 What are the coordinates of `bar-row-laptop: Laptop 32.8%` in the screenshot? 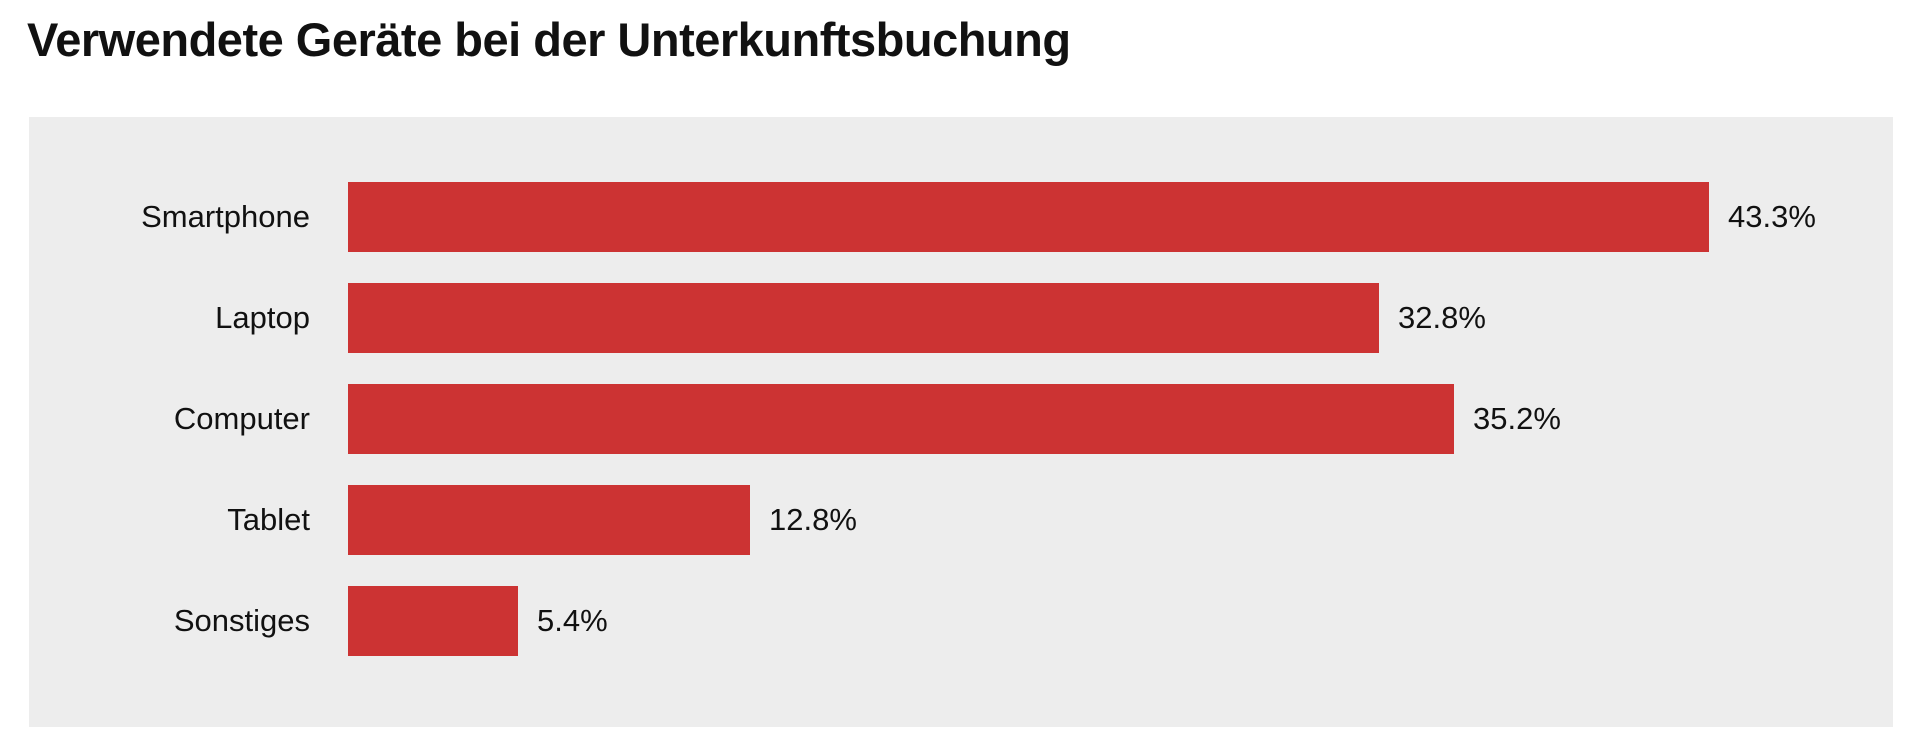 It's located at (961, 318).